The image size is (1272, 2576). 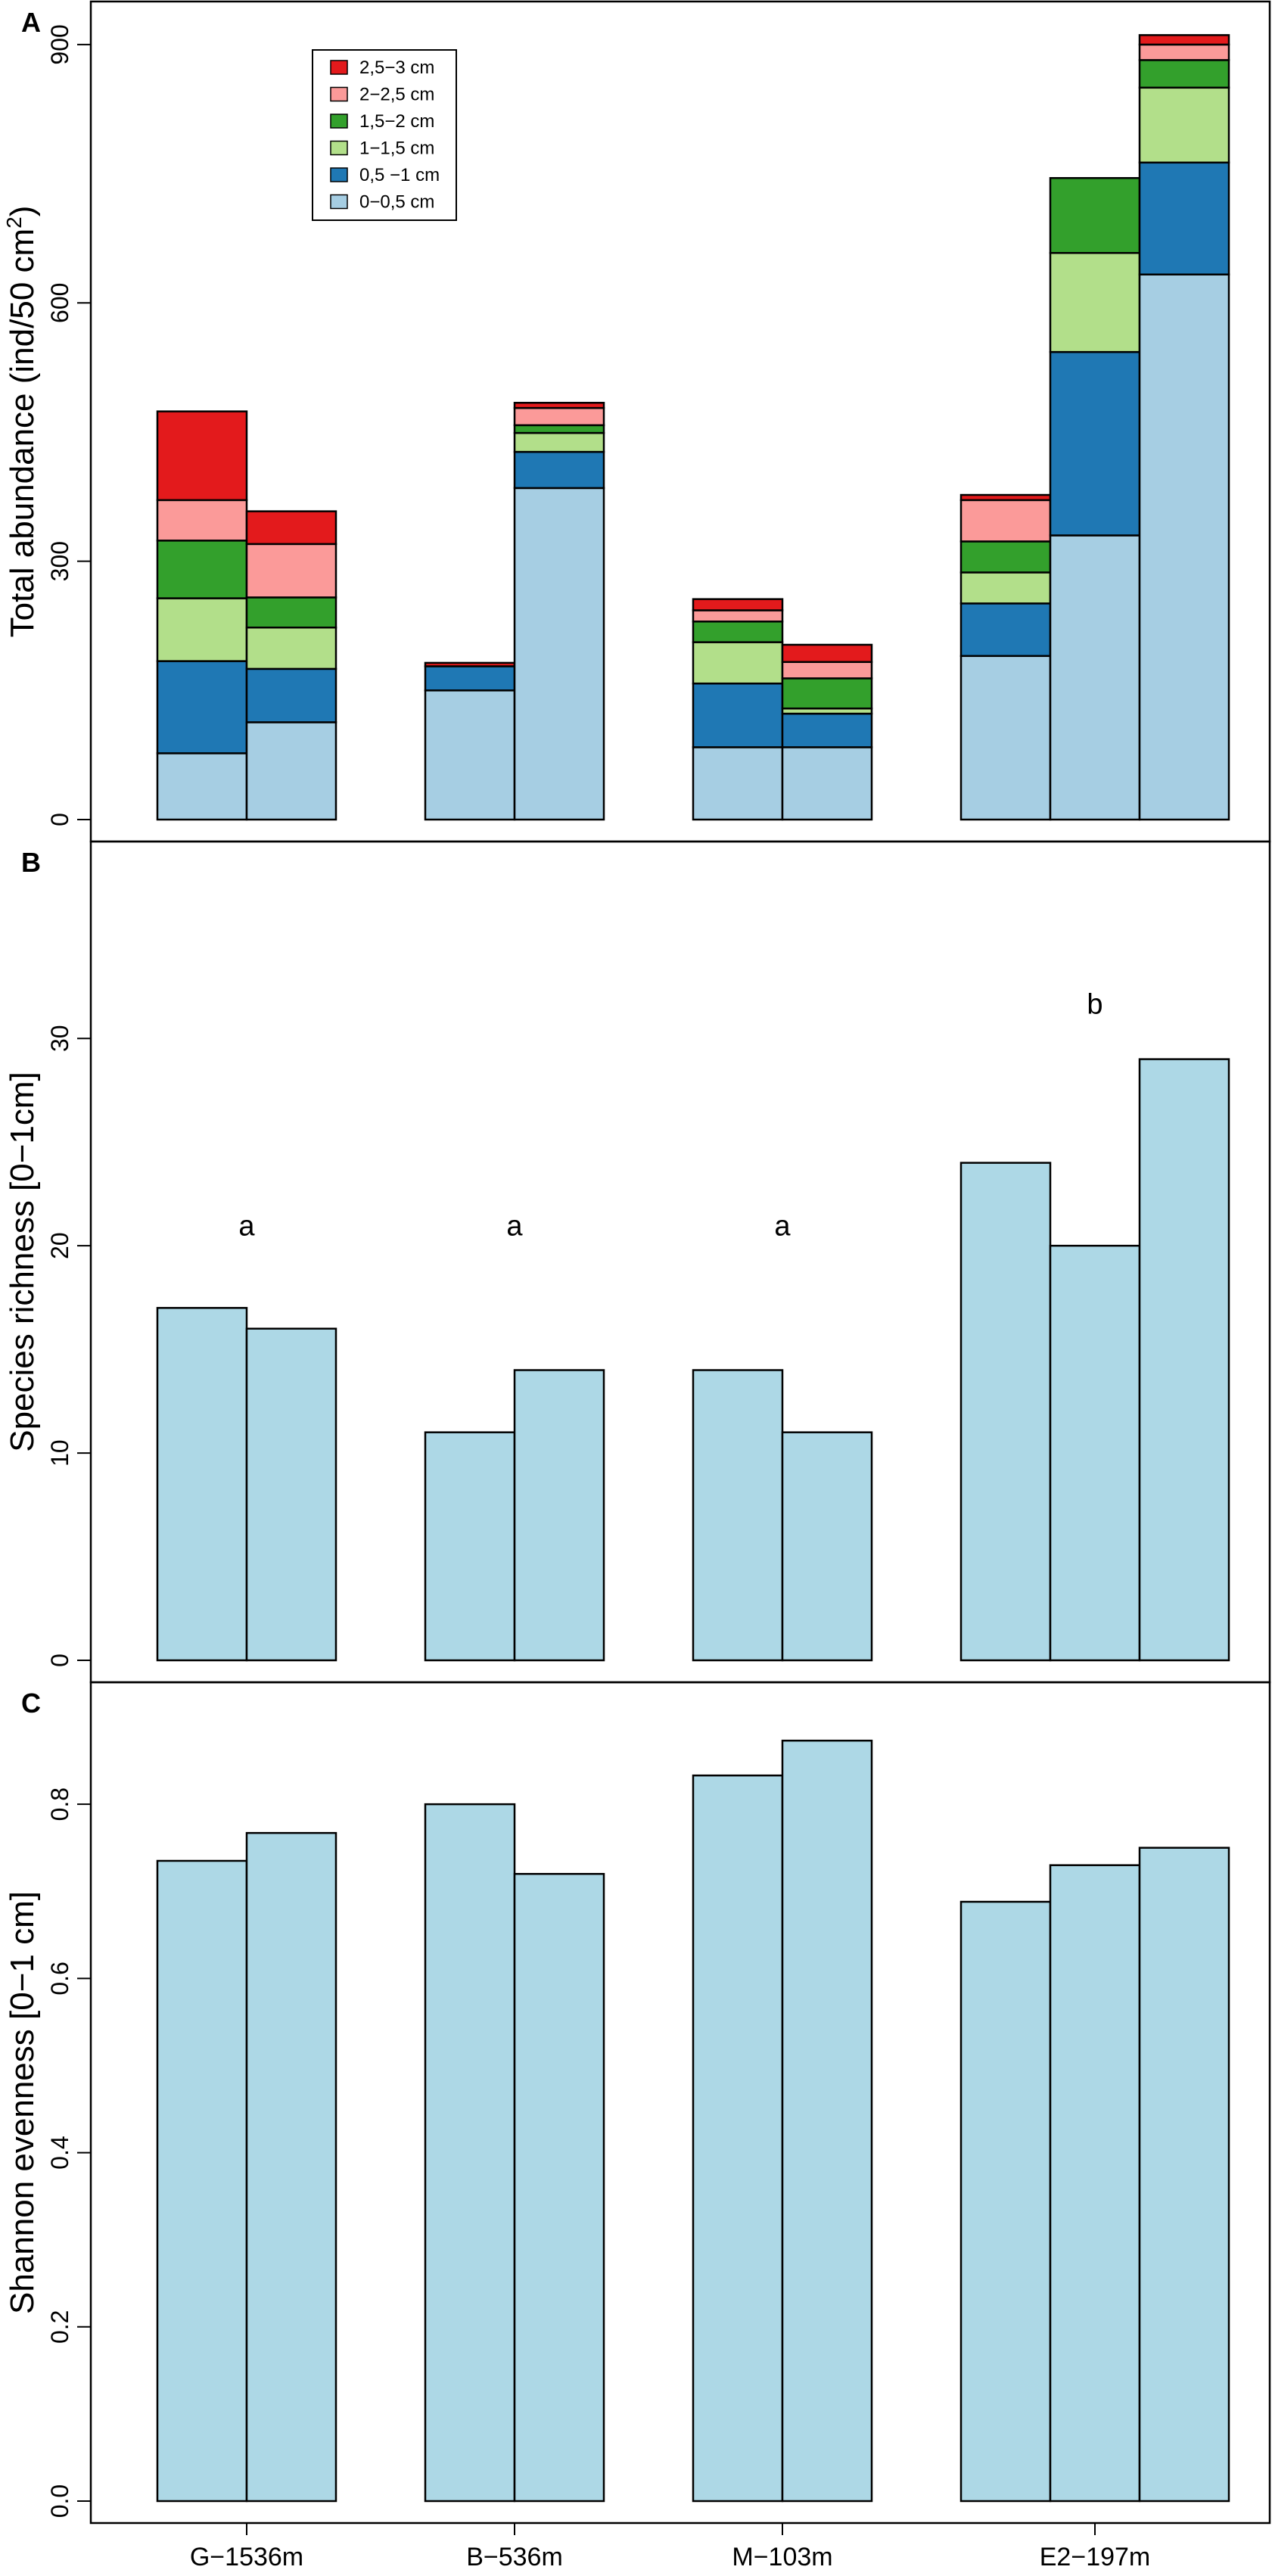 I want to click on y-tick-label: 0.8, so click(x=59, y=1804).